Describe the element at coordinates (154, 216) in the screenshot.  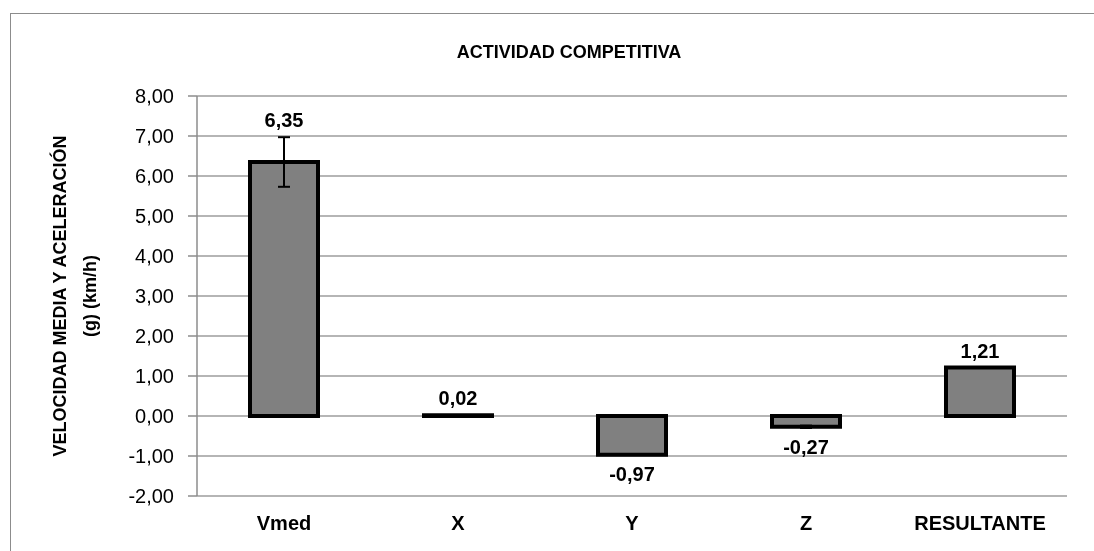
I see `y-tick-label: 5,00` at that location.